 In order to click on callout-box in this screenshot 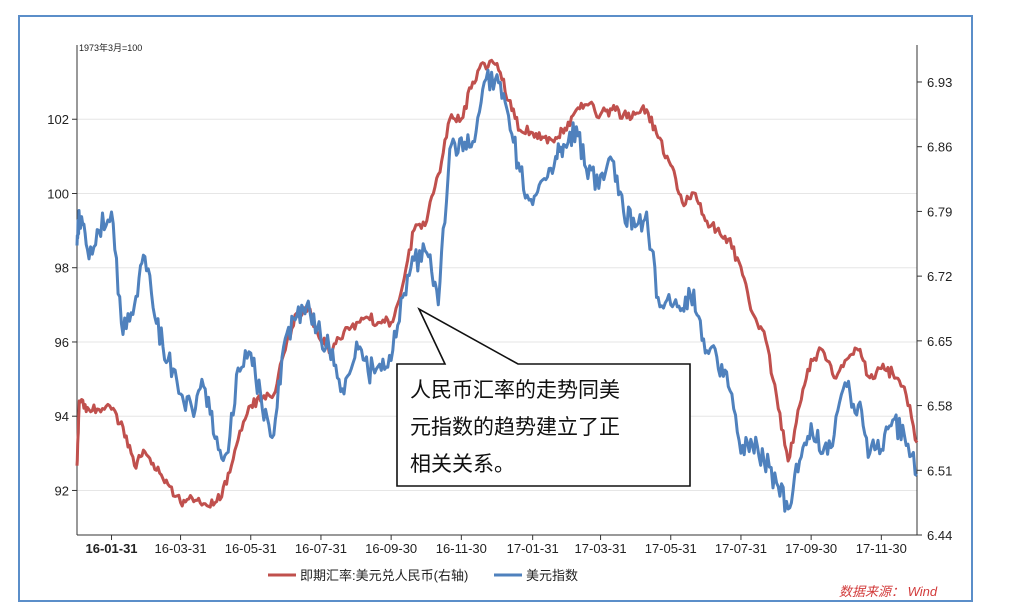, I will do `click(543, 397)`.